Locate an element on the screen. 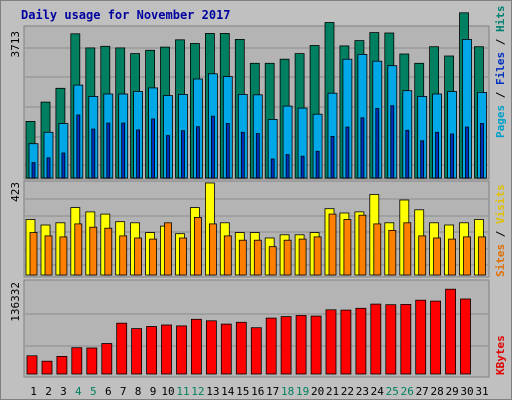 This screenshot has width=512, height=400. chart-title: Daily usage for November 2017 is located at coordinates (126, 15).